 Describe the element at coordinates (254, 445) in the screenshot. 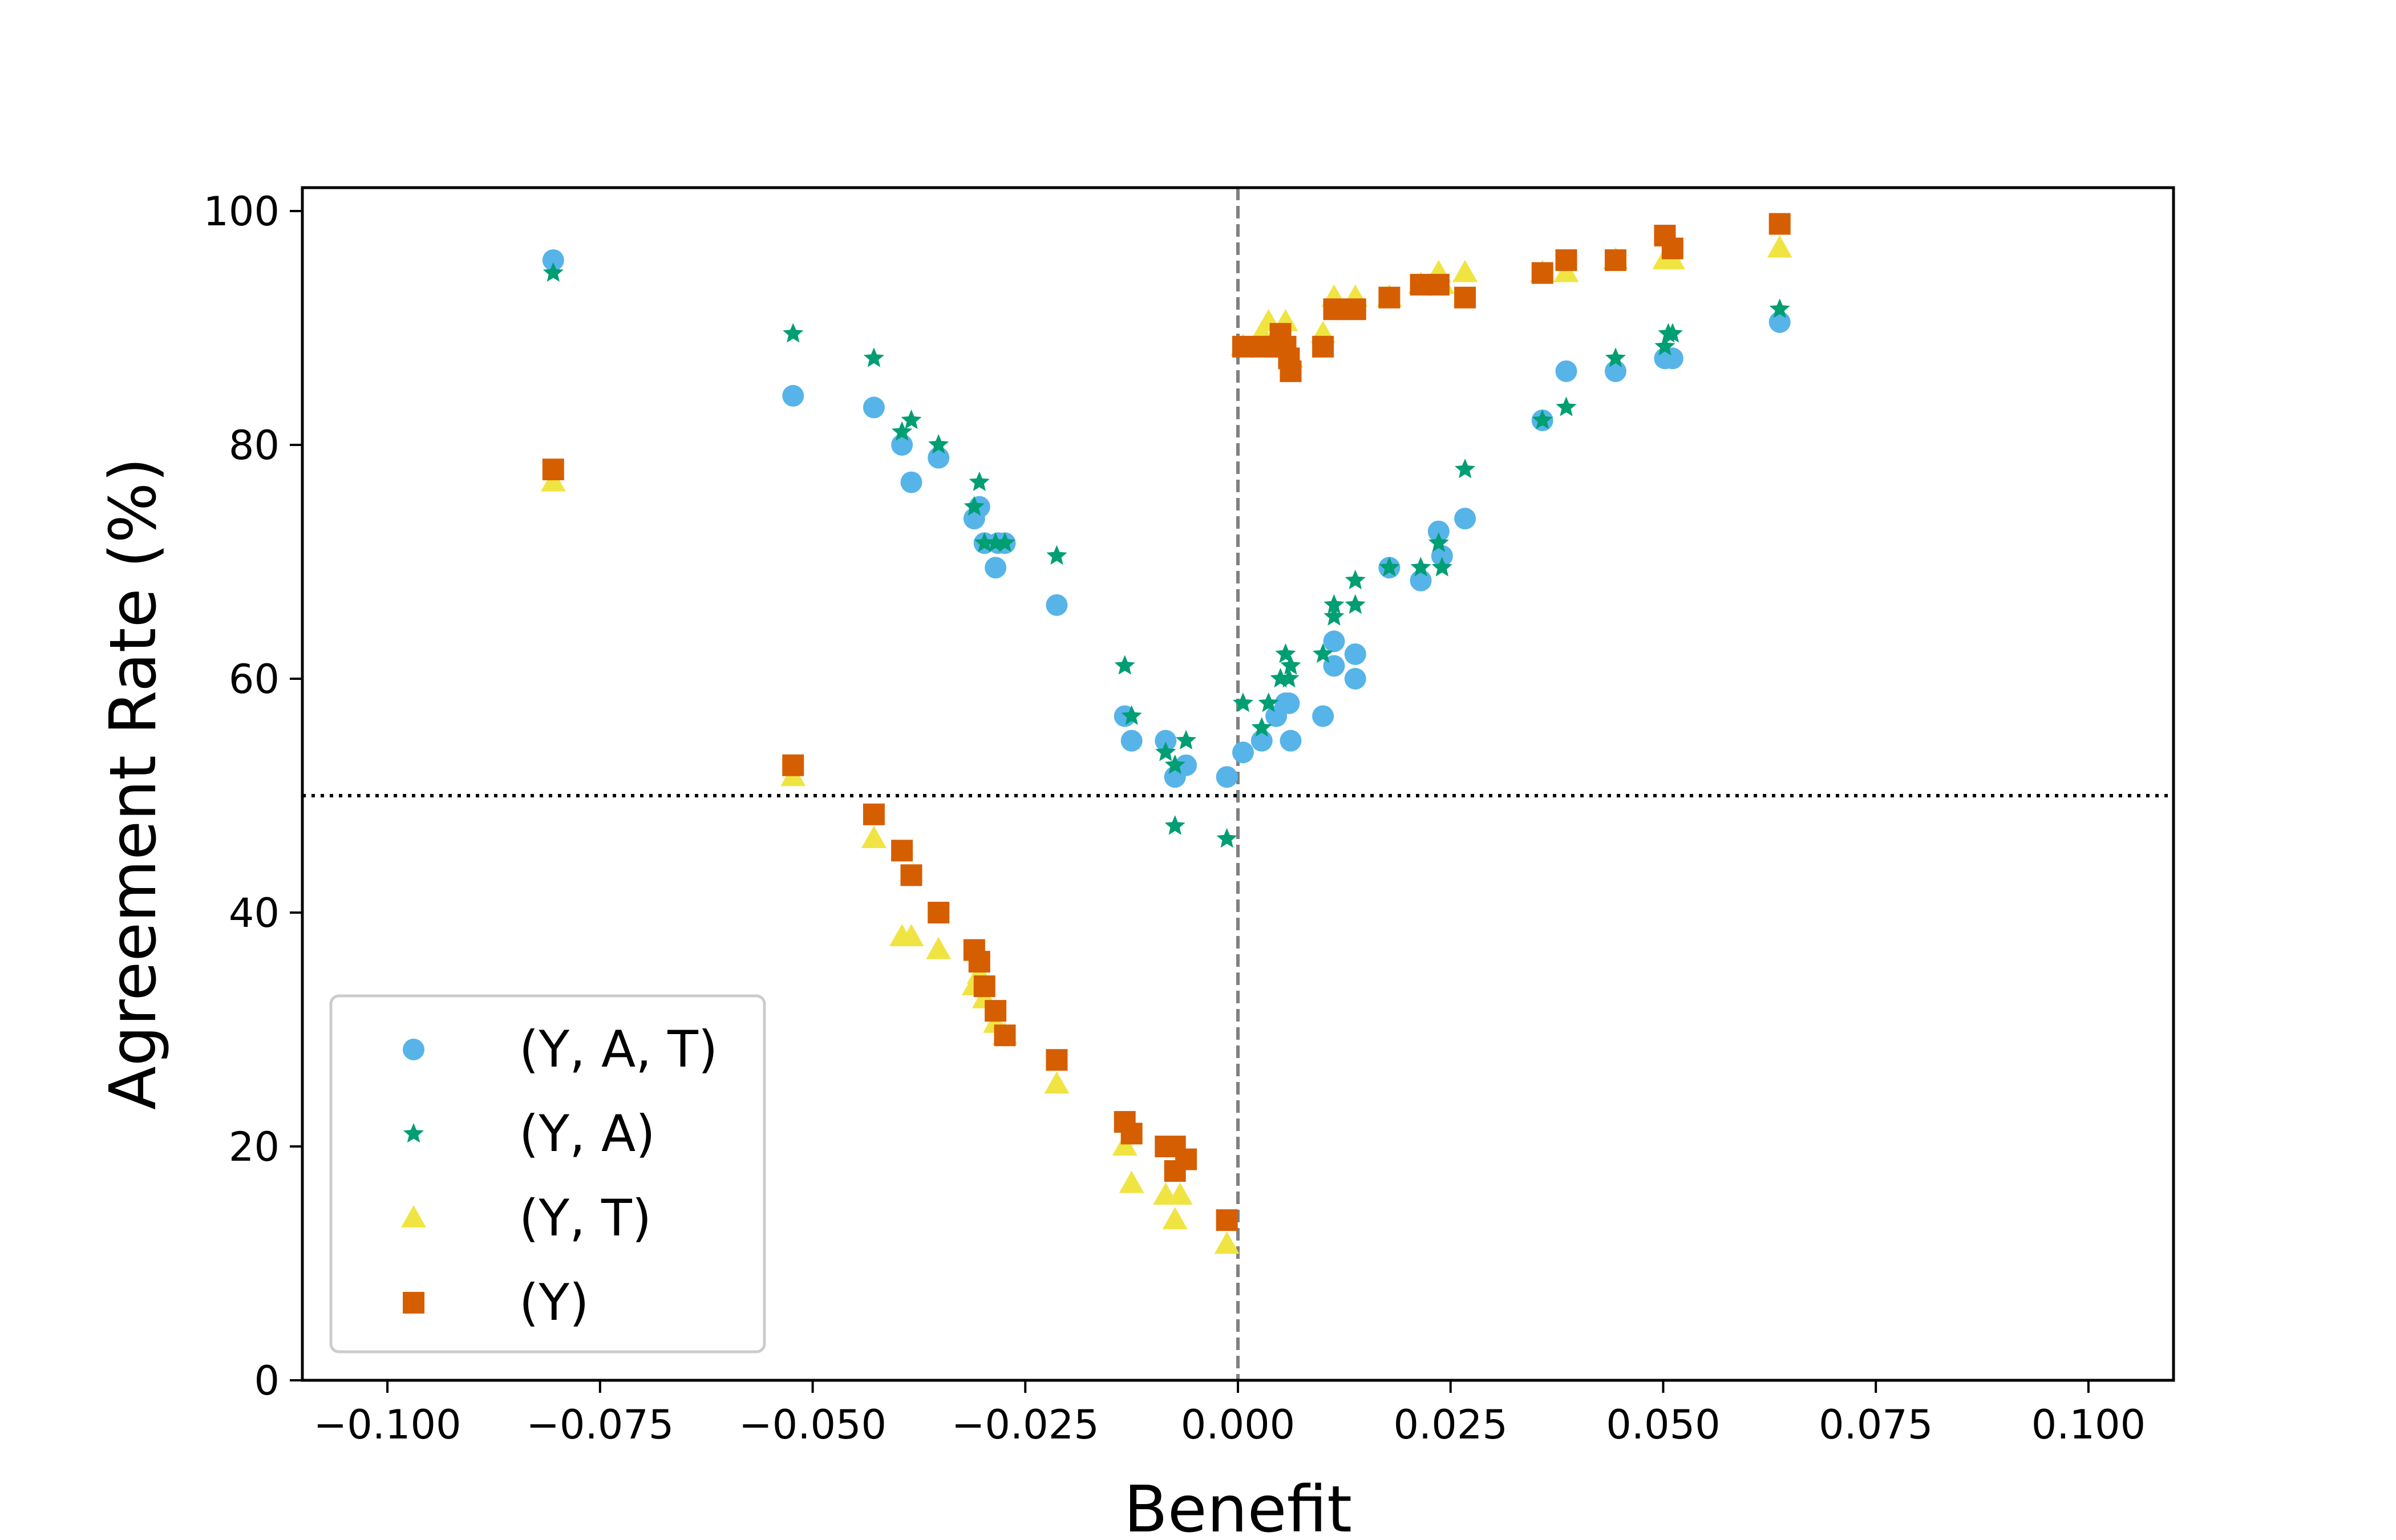

I see `y-tick-label: 80` at that location.